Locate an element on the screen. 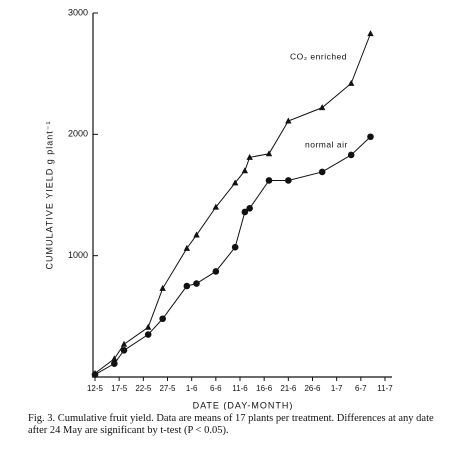 The image size is (452, 454). x-tick-label: 21-6 is located at coordinates (288, 388).